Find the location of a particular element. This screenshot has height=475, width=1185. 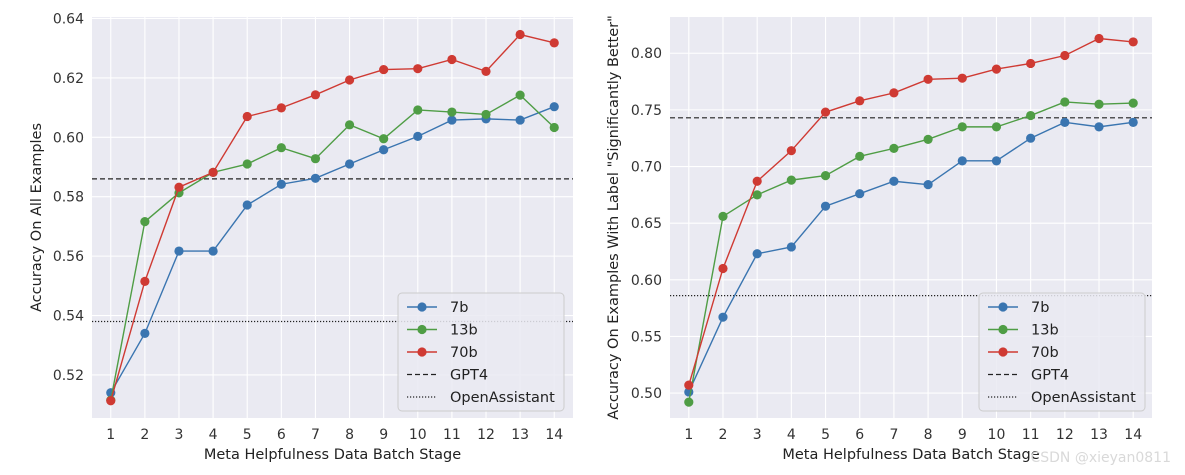

x-tick-label: 14 is located at coordinates (1133, 435).